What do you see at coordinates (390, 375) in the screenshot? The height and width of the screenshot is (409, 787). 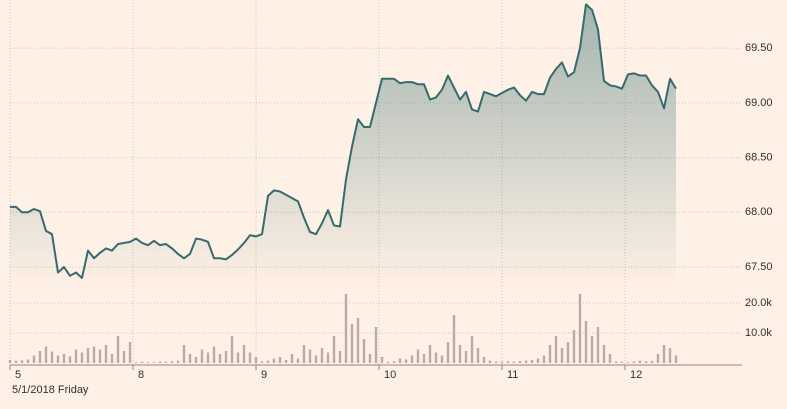 I see `x-tick-label: 10` at bounding box center [390, 375].